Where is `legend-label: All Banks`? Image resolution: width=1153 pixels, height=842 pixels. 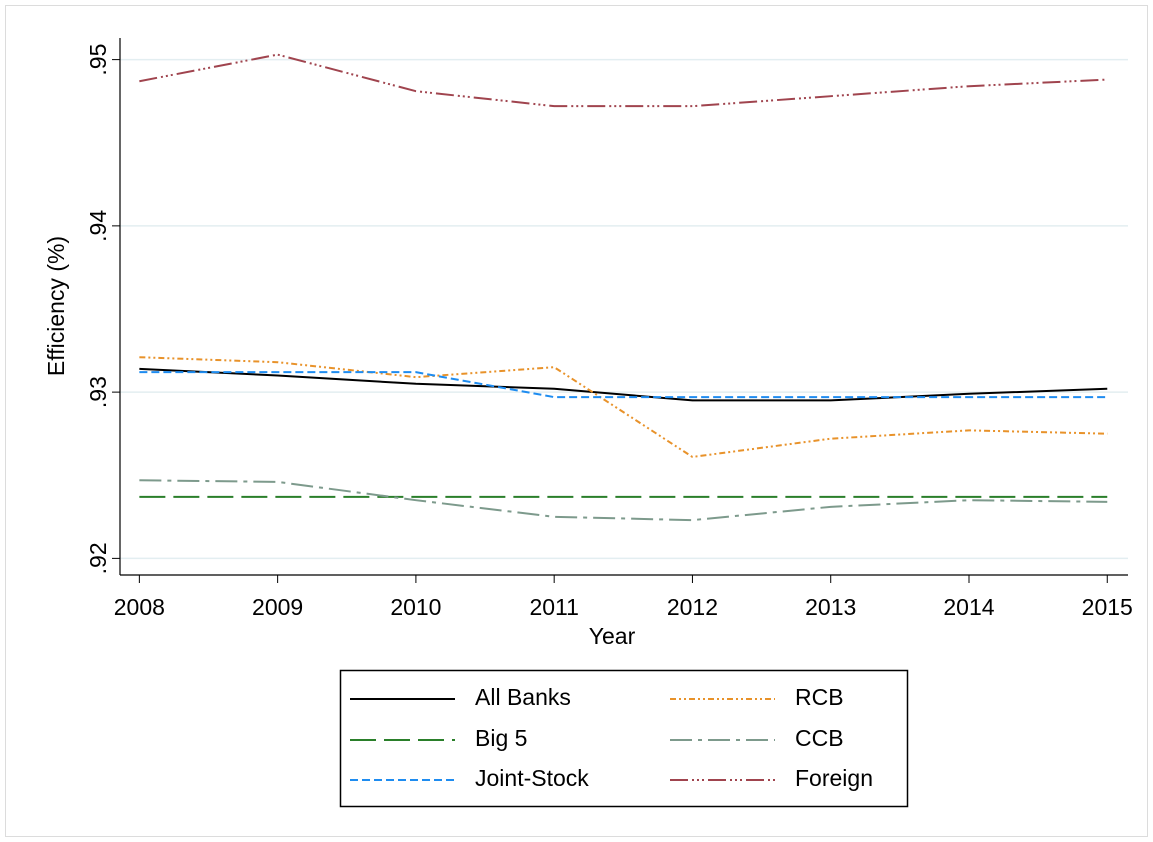 legend-label: All Banks is located at coordinates (523, 697).